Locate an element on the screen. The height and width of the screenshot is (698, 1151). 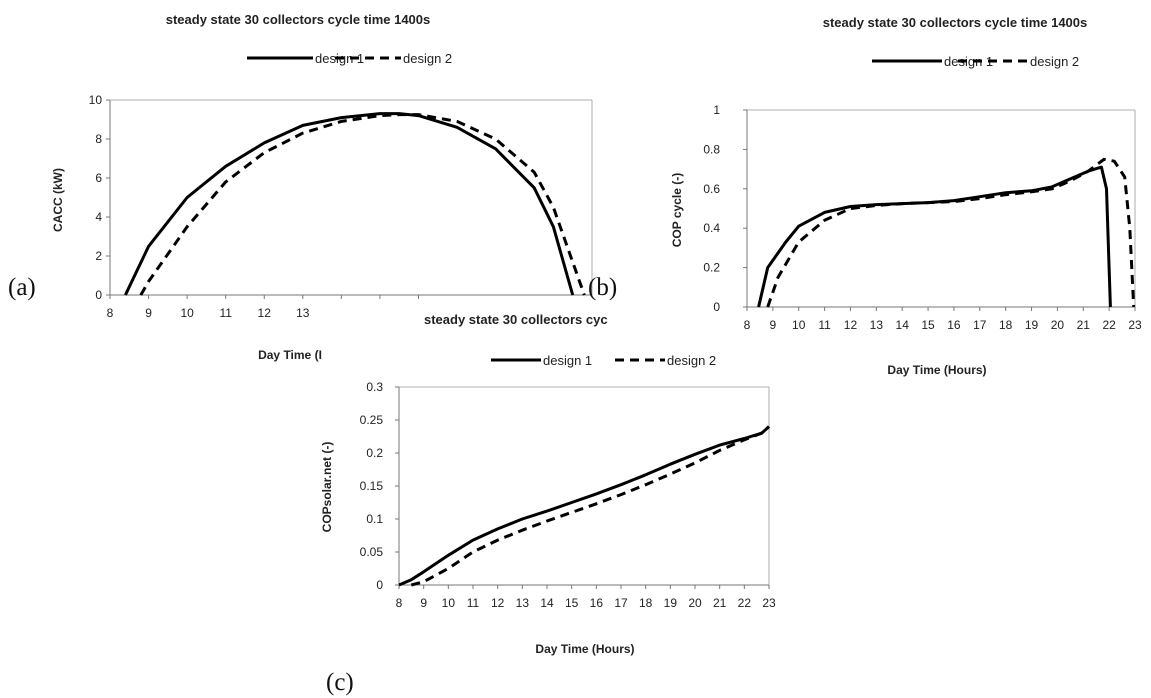
y-tick-label: 0.6 is located at coordinates (711, 189).